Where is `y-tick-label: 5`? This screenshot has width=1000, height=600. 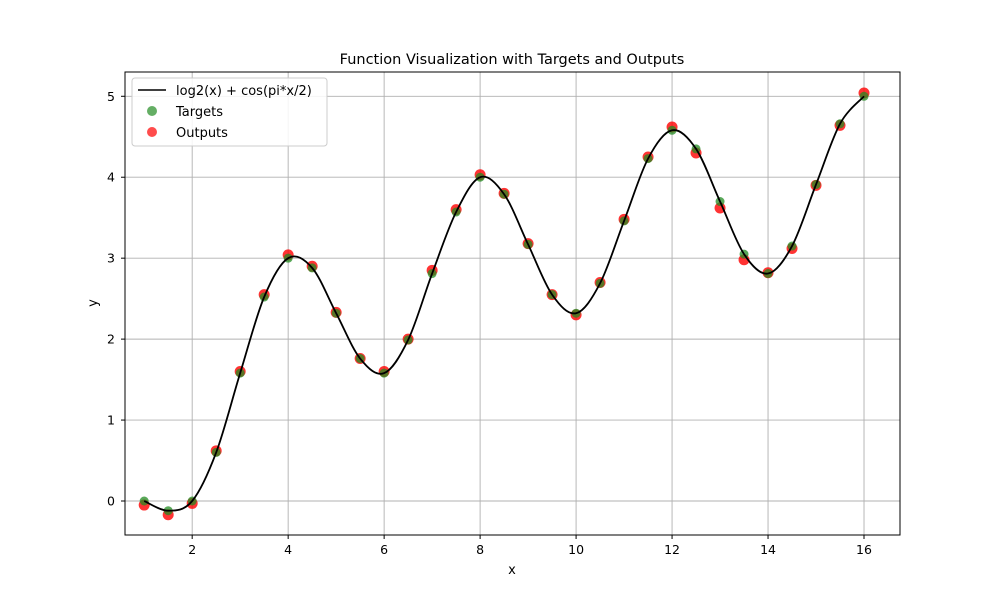
y-tick-label: 5 is located at coordinates (111, 96).